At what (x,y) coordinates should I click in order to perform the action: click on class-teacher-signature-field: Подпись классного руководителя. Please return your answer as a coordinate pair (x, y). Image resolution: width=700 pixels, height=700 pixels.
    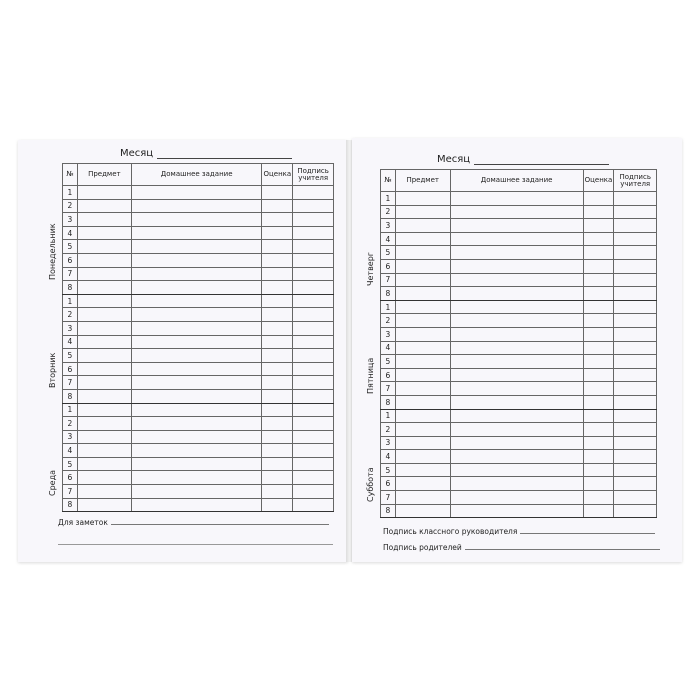
    Looking at the image, I should click on (519, 531).